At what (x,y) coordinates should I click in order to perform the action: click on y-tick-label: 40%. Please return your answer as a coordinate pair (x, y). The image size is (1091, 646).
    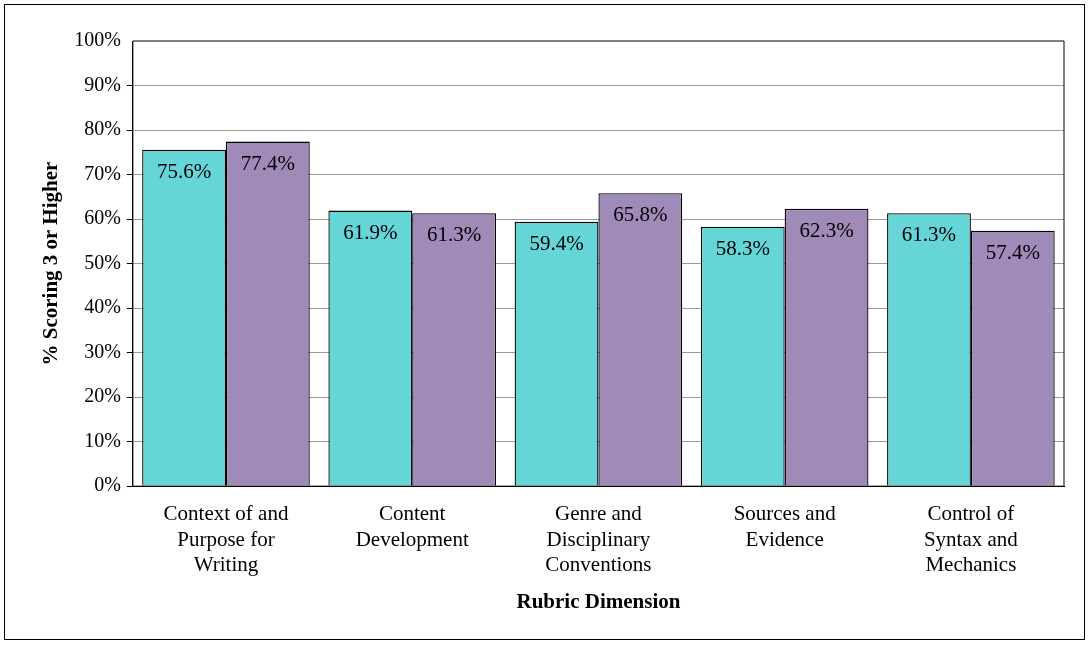
    Looking at the image, I should click on (102, 306).